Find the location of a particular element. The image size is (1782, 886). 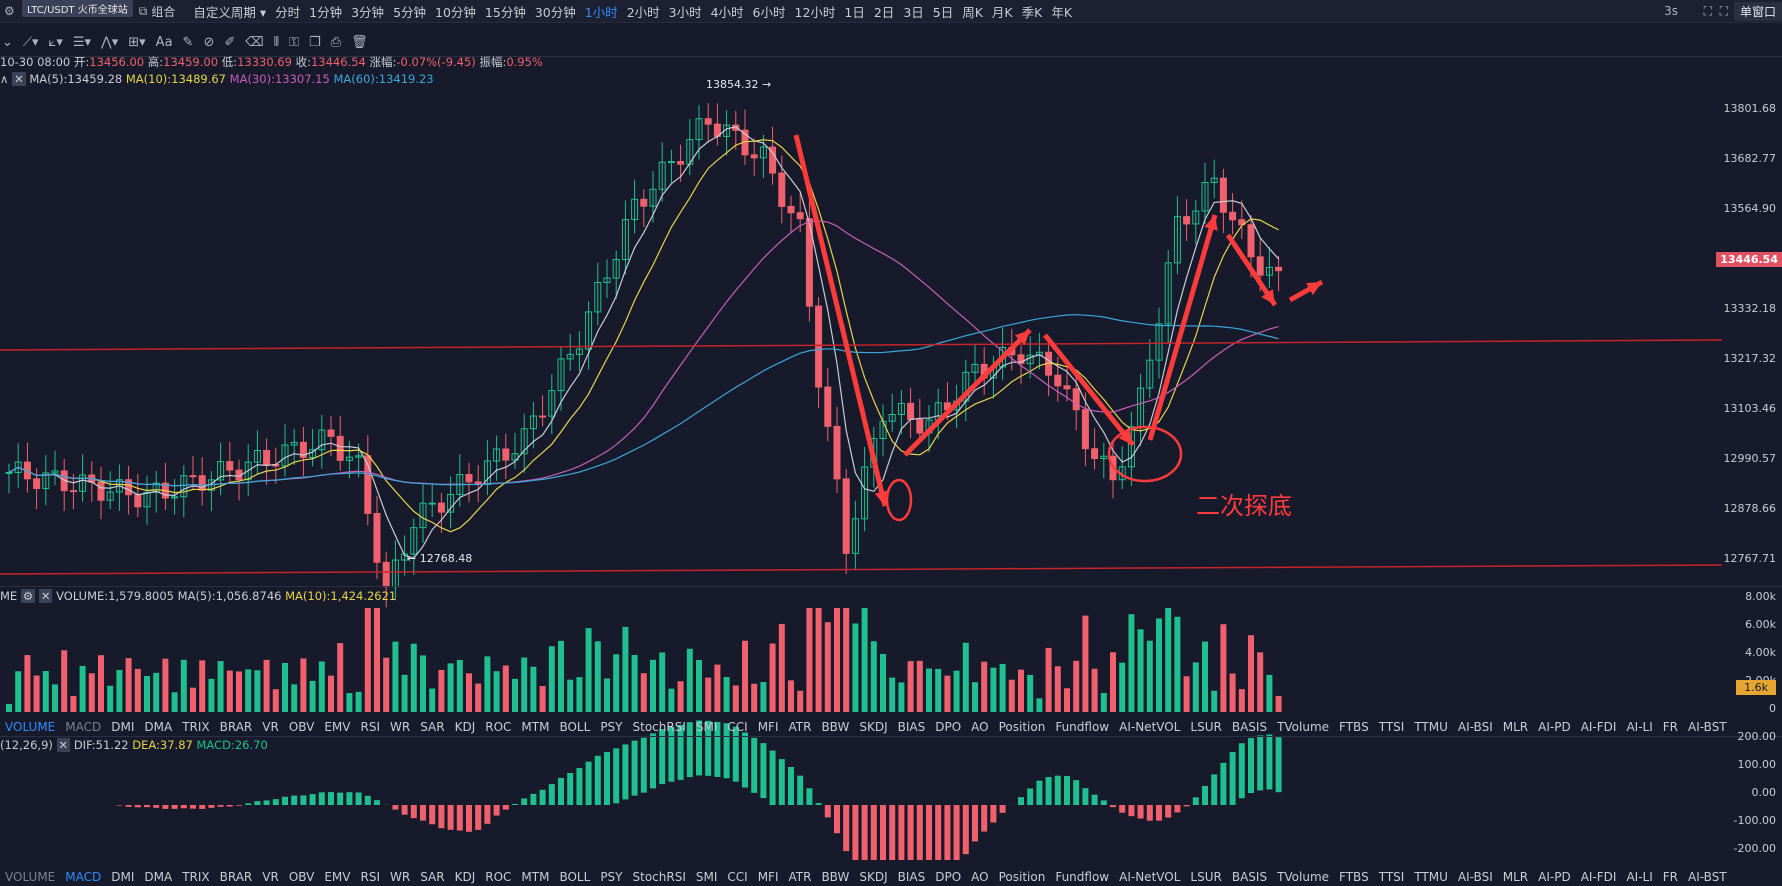

indicator-tab-dma: DMA is located at coordinates (158, 877).